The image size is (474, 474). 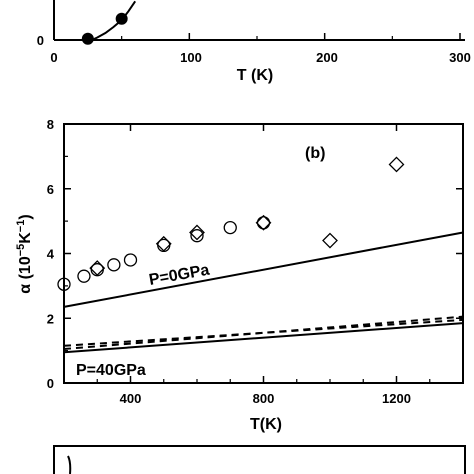 What do you see at coordinates (264, 398) in the screenshot?
I see `x-tick-label: 800` at bounding box center [264, 398].